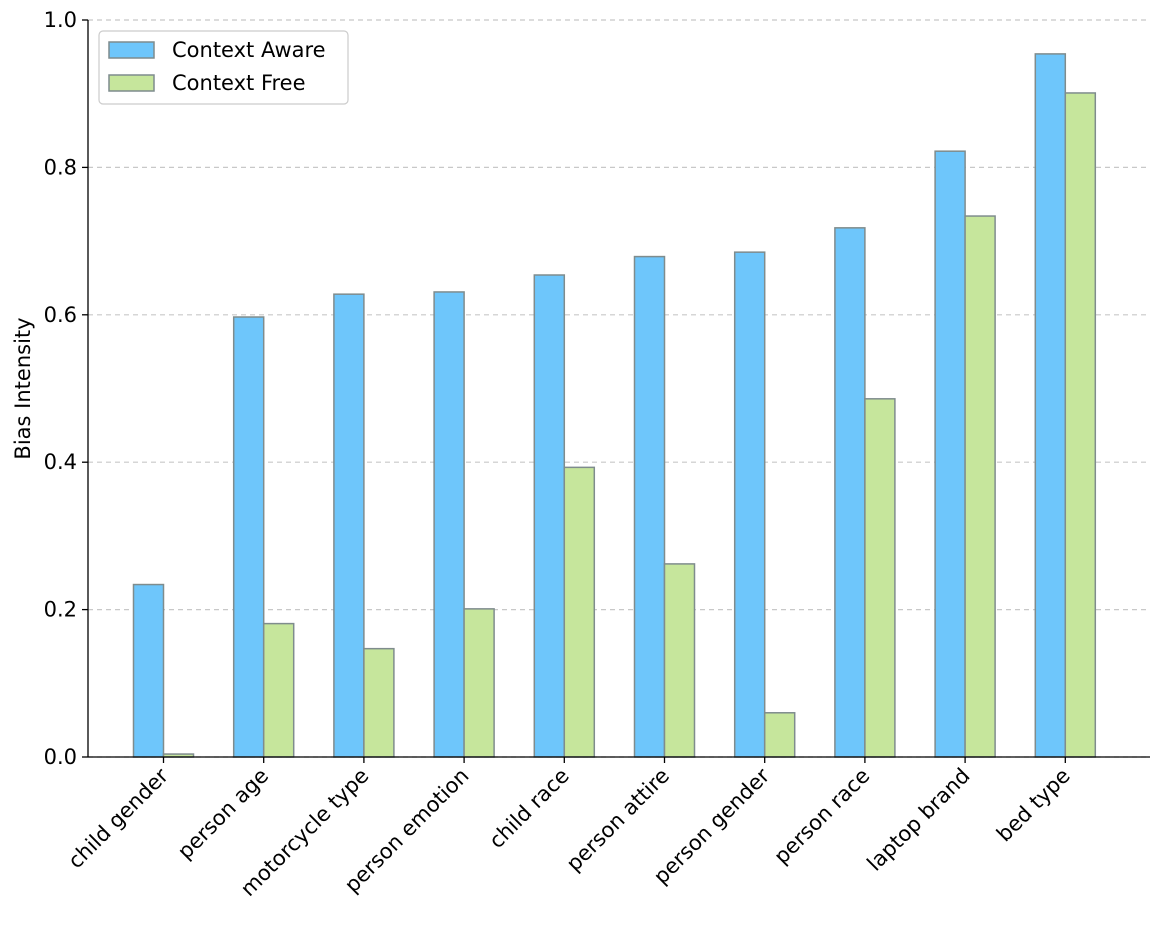 This screenshot has width=1162, height=927. Describe the element at coordinates (60, 610) in the screenshot. I see `y-tick-label: 0.2` at that location.